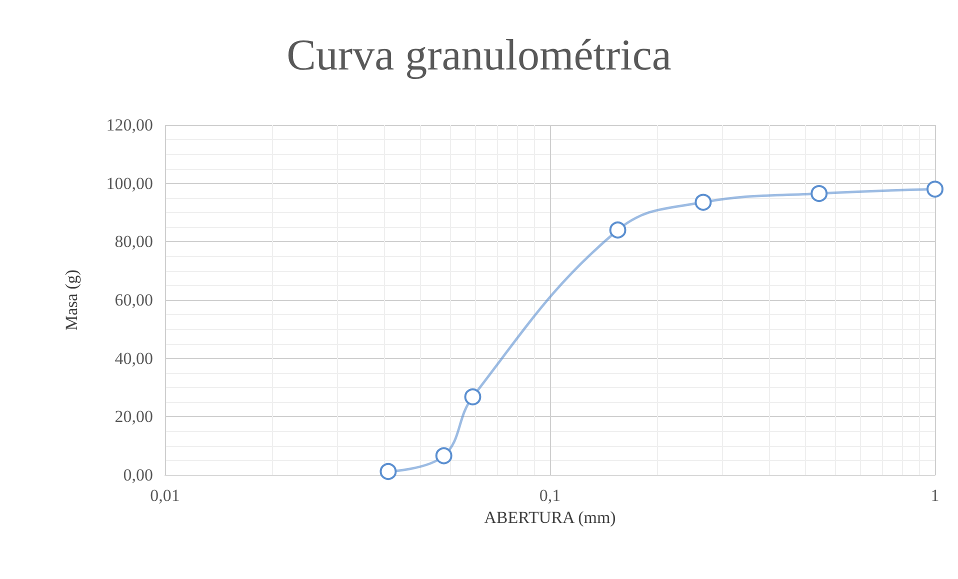 The image size is (958, 579). I want to click on y-tick-label: 60,00, so click(133, 300).